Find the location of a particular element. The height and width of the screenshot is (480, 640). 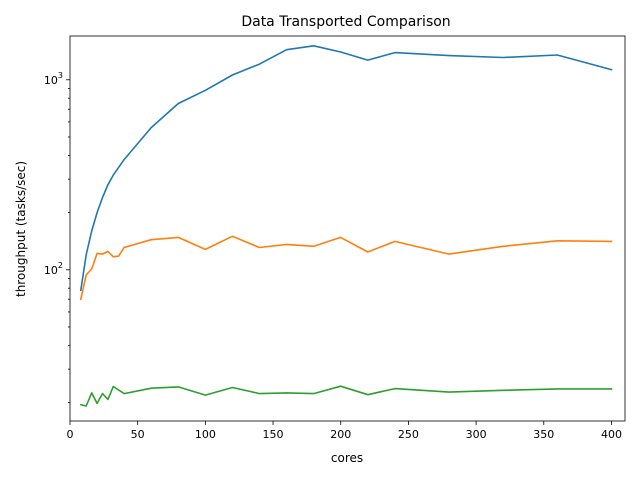

y-axis-ticks: 10² 10³ is located at coordinates (57, 237).